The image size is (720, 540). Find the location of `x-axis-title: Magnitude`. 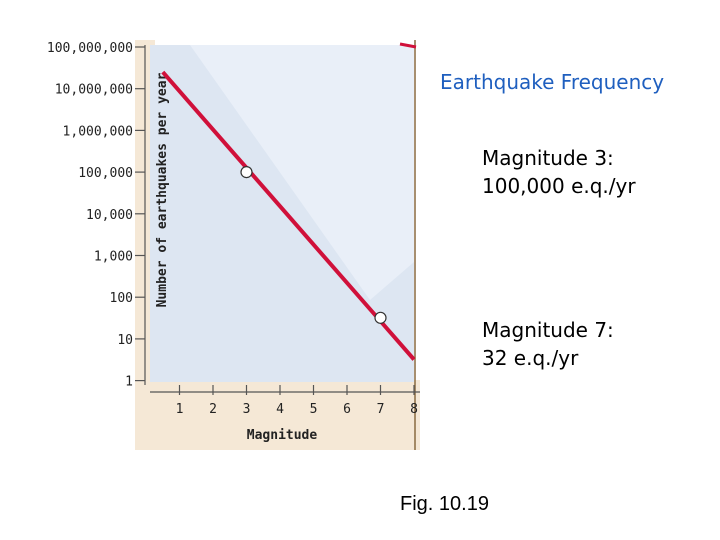

x-axis-title: Magnitude is located at coordinates (282, 435).